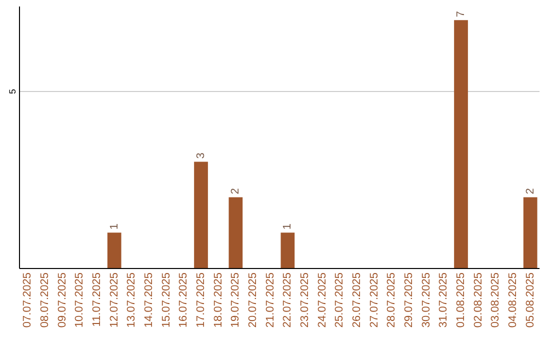 This screenshot has width=540, height=340. Describe the element at coordinates (357, 300) in the screenshot. I see `x-tick-label: 26.07.2025` at that location.